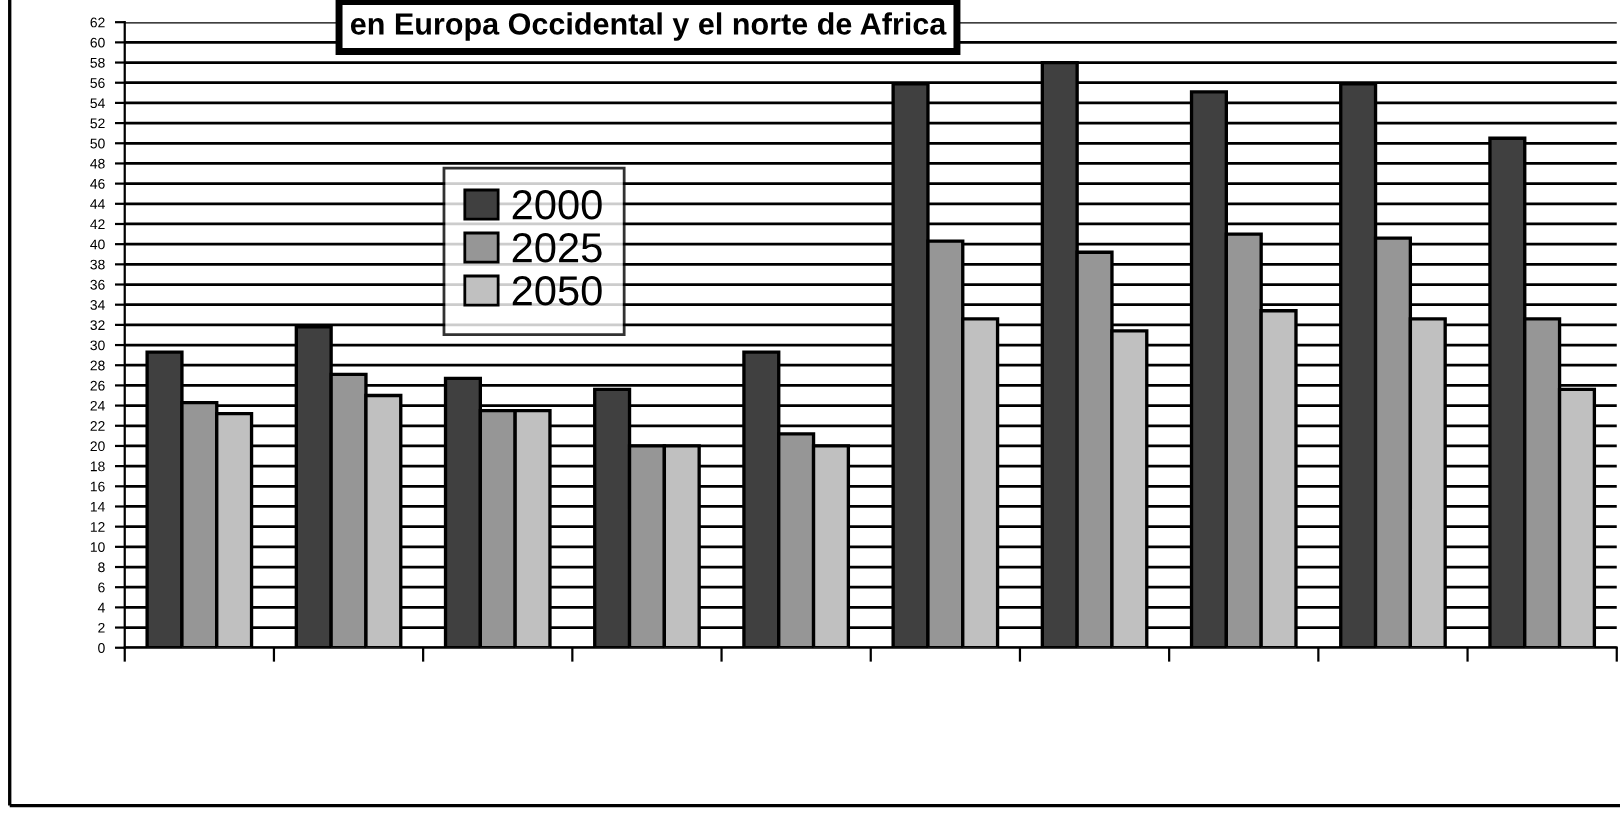 The image size is (1620, 822). What do you see at coordinates (557, 205) in the screenshot?
I see `legend-label: 2000` at bounding box center [557, 205].